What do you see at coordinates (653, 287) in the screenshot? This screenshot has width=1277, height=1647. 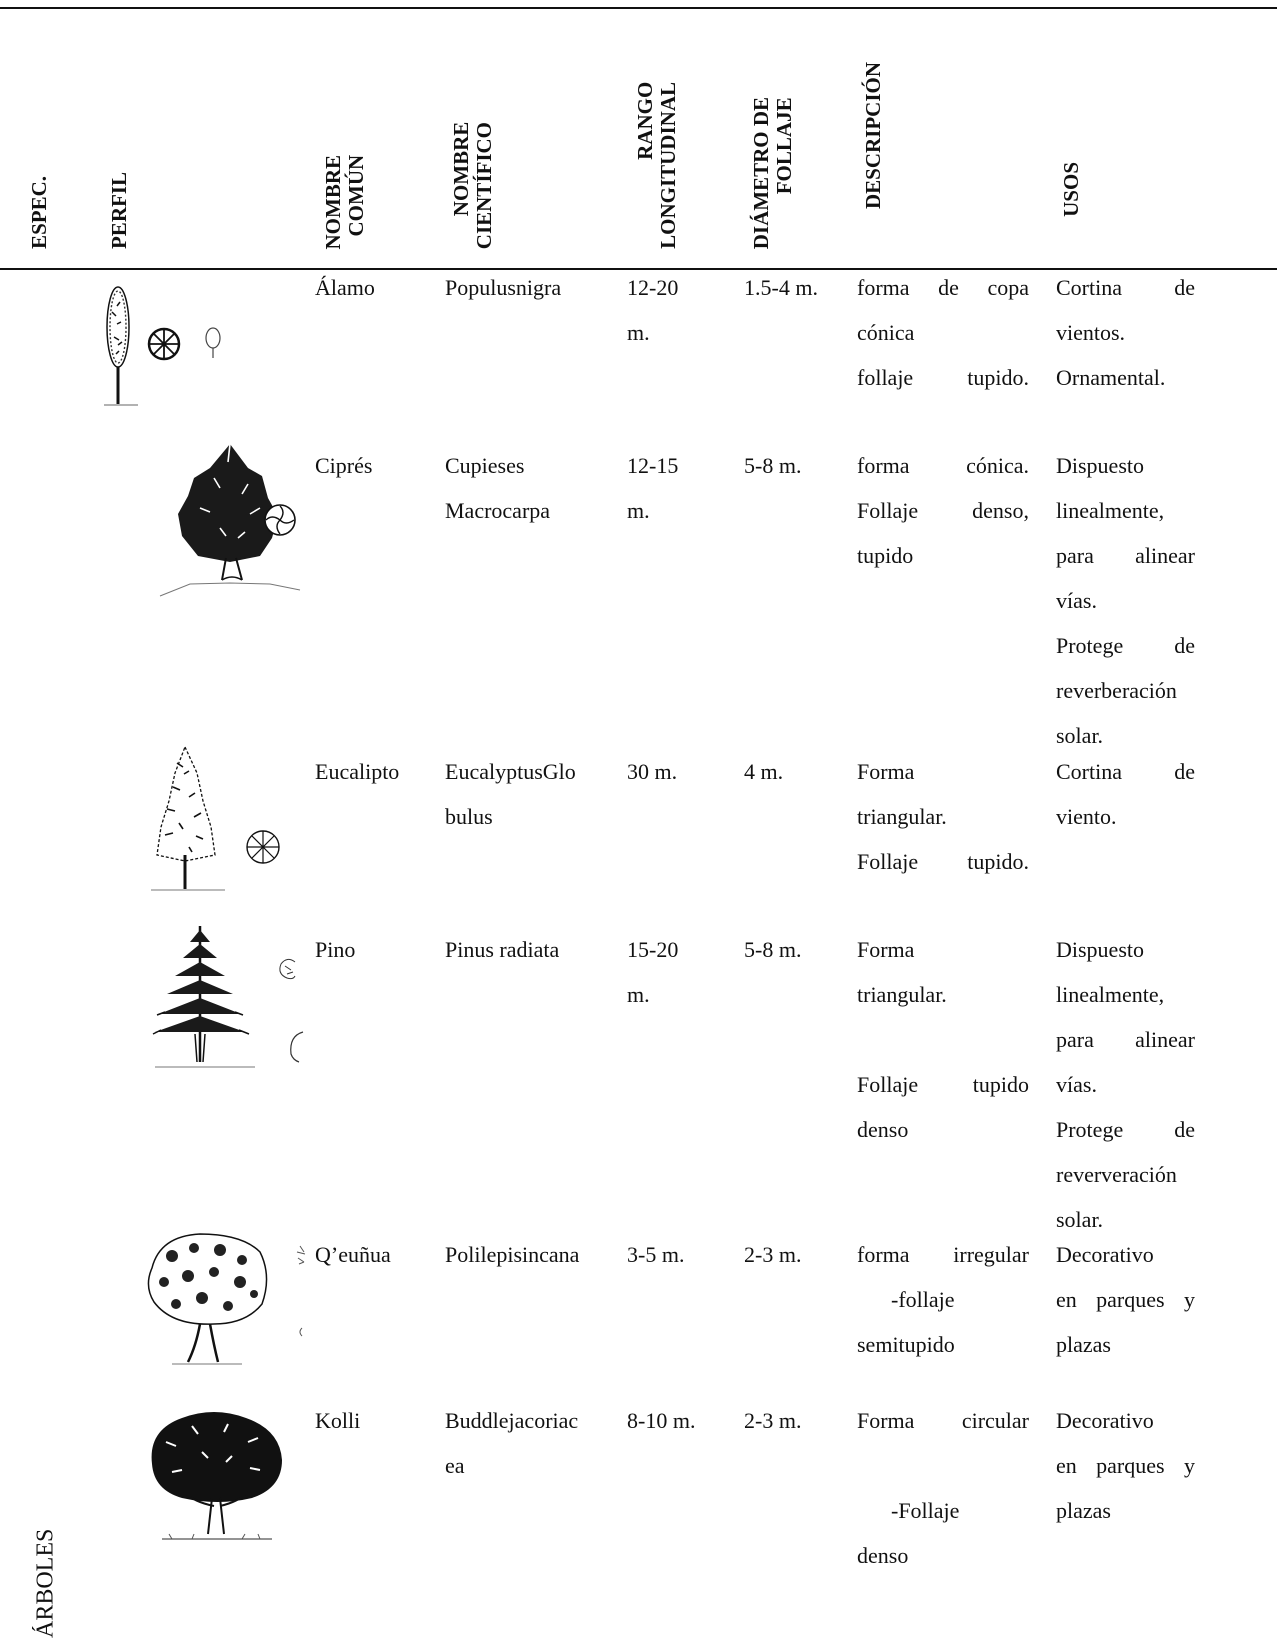 I see `rango-text: 12-20` at bounding box center [653, 287].